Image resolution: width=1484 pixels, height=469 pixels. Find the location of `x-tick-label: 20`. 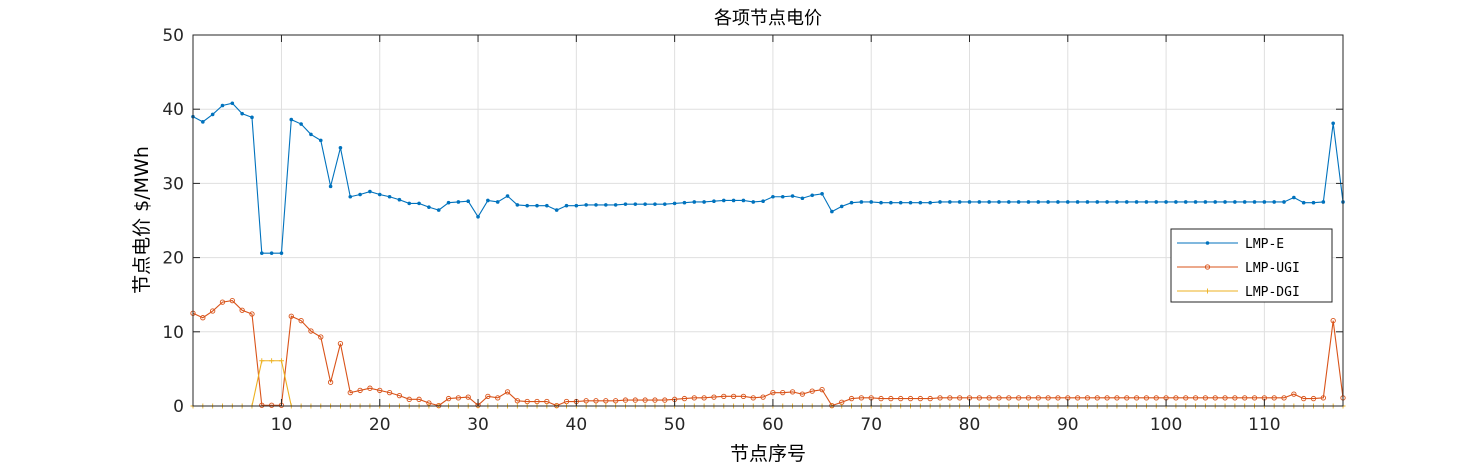

x-tick-label: 20 is located at coordinates (380, 425).